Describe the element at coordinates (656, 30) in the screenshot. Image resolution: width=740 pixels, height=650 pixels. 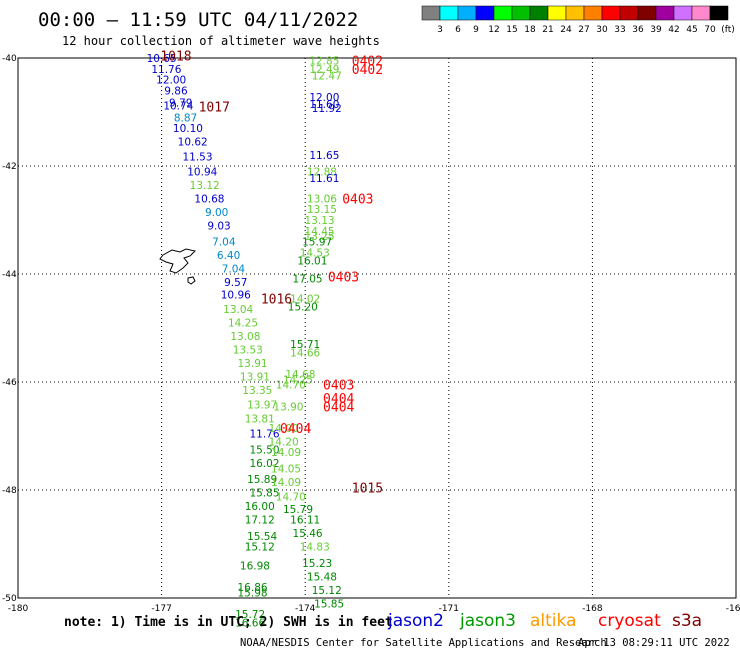
I see `scale-label: 39` at that location.